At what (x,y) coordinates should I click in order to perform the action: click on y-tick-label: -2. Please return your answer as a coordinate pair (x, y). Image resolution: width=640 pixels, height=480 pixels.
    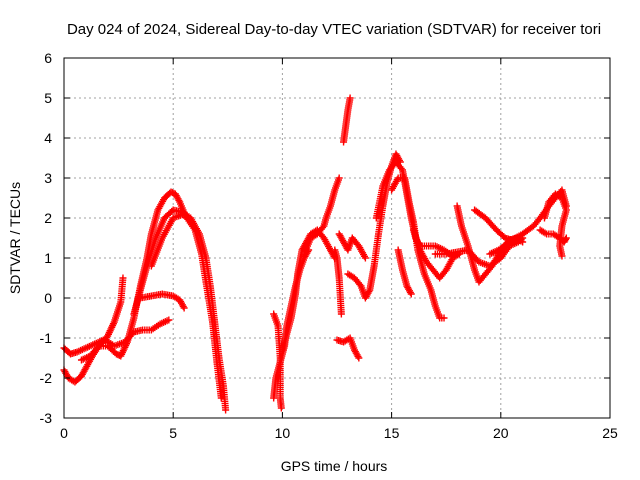
    Looking at the image, I should click on (46, 378).